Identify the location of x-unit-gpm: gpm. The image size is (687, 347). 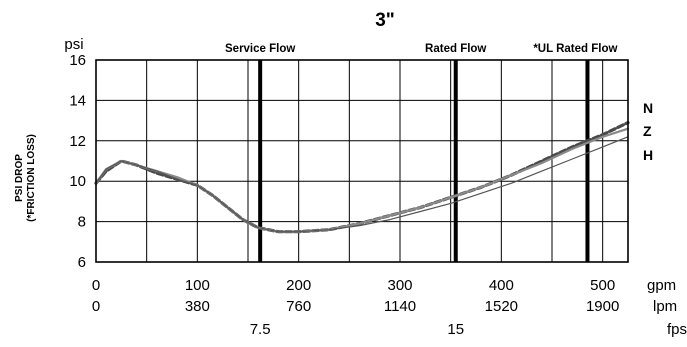
(661, 285).